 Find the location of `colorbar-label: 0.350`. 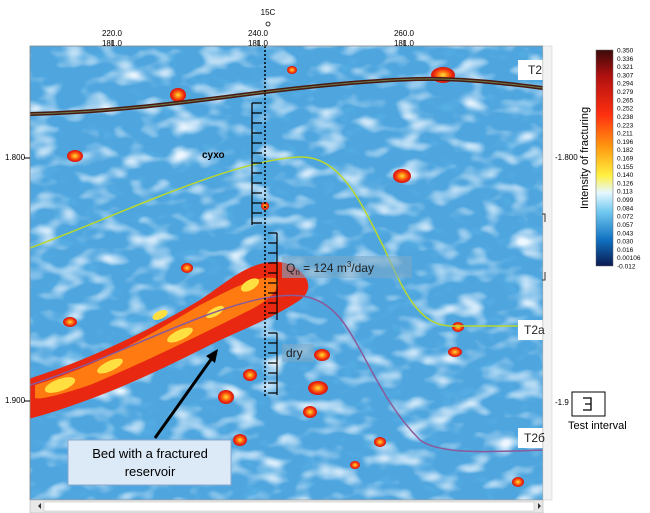

colorbar-label: 0.350 is located at coordinates (625, 51).